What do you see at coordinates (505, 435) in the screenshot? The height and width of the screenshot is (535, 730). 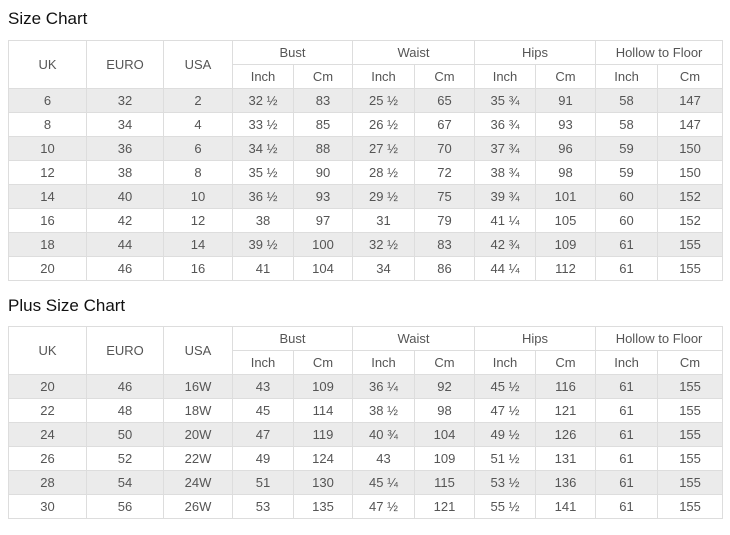 I see `table-cell: 49 ½` at bounding box center [505, 435].